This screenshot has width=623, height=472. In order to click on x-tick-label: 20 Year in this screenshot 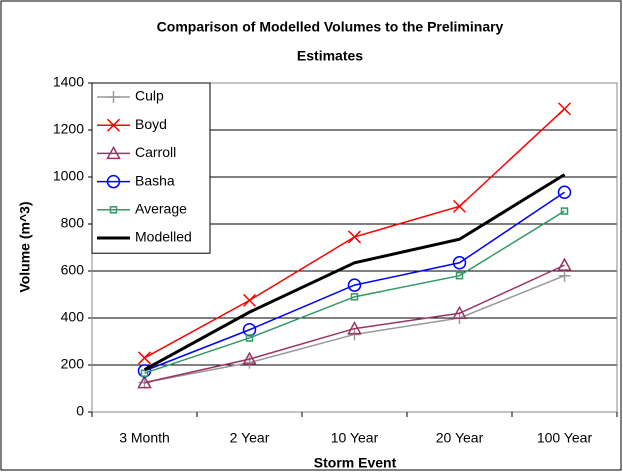, I will do `click(460, 438)`.